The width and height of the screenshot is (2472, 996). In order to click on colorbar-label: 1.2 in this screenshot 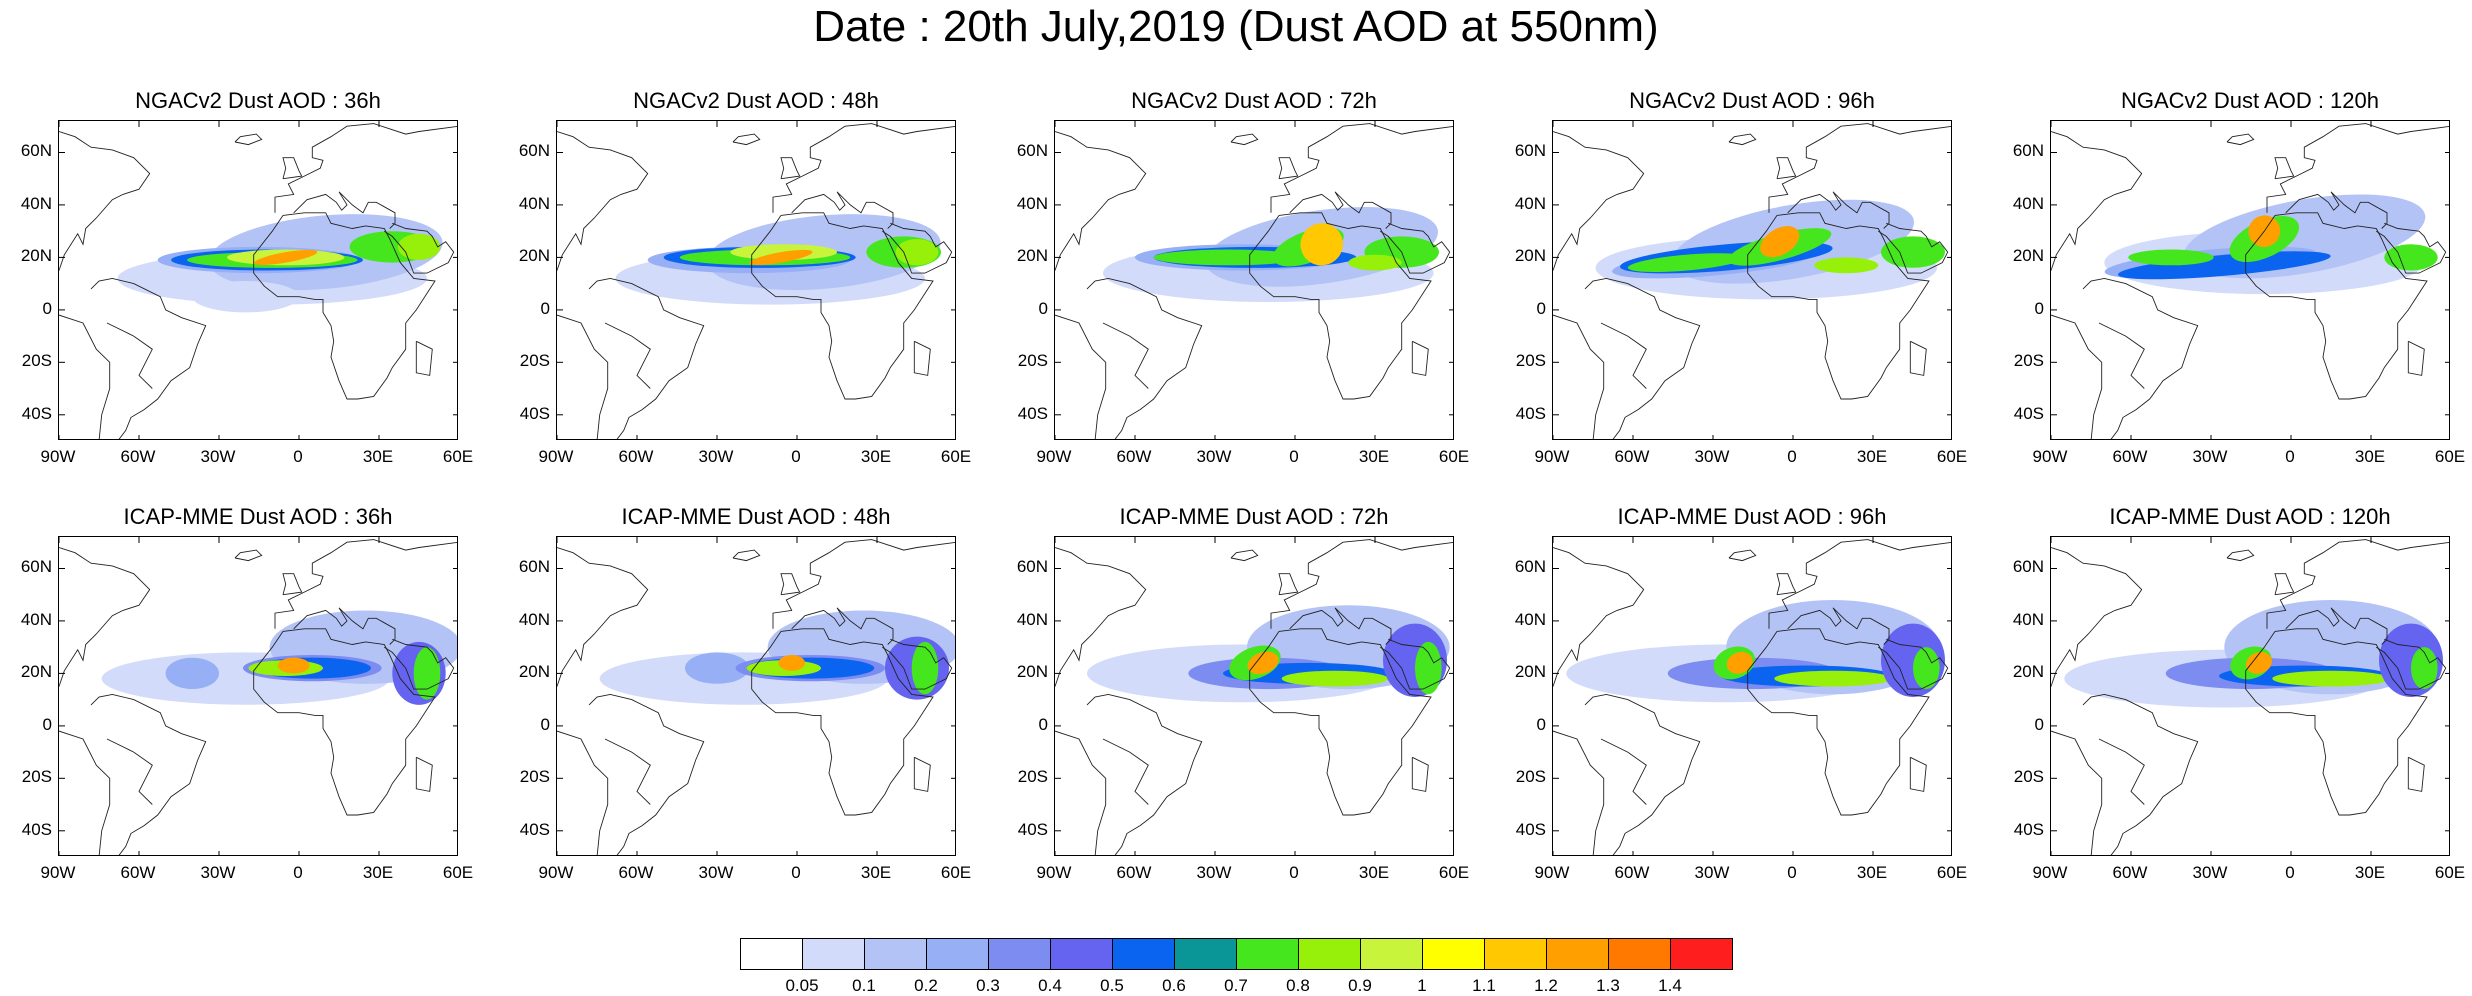, I will do `click(1546, 985)`.